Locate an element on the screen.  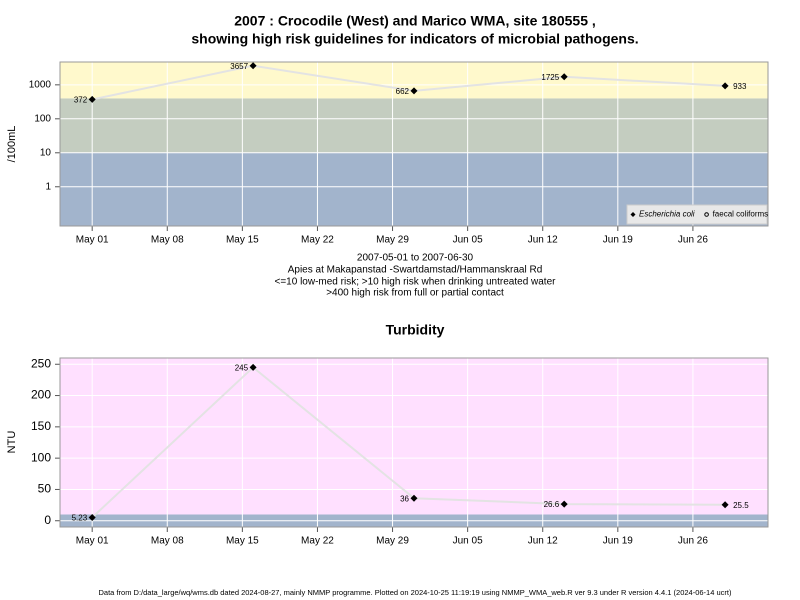
y-tick-label: 50 is located at coordinates (45, 489).